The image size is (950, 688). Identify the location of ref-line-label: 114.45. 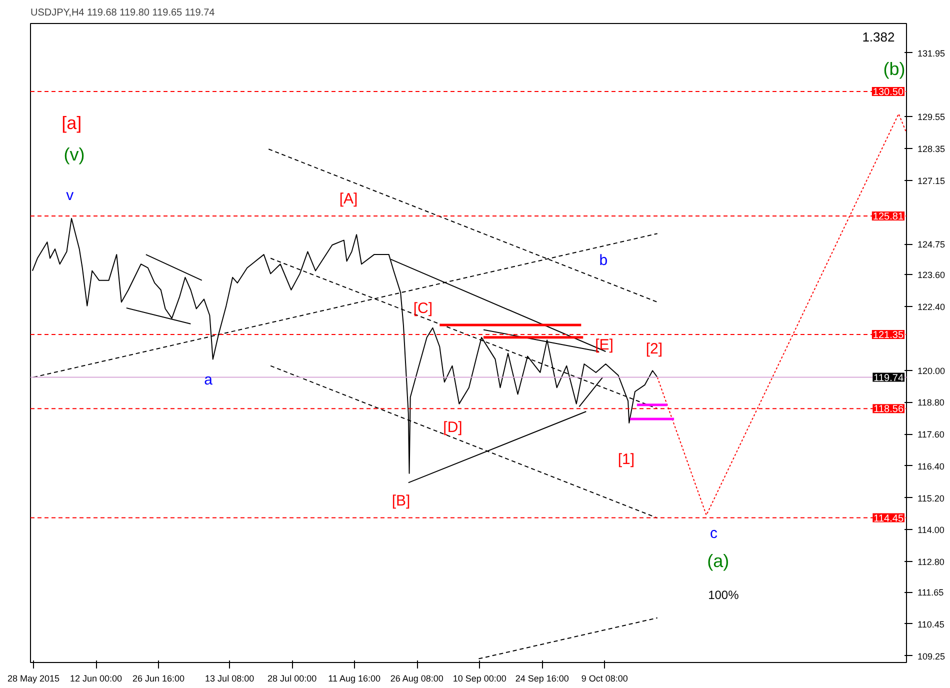
(889, 518).